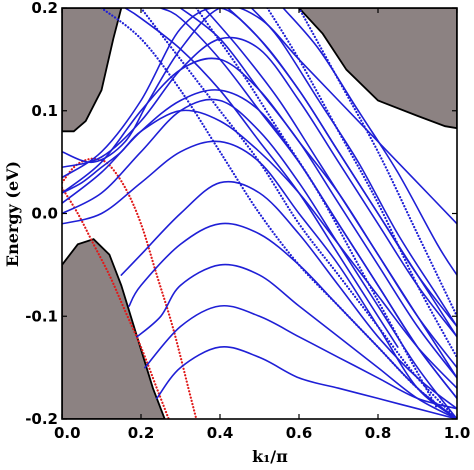 This screenshot has width=474, height=470. Describe the element at coordinates (270, 456) in the screenshot. I see `x-axis-title: k₁/π` at that location.